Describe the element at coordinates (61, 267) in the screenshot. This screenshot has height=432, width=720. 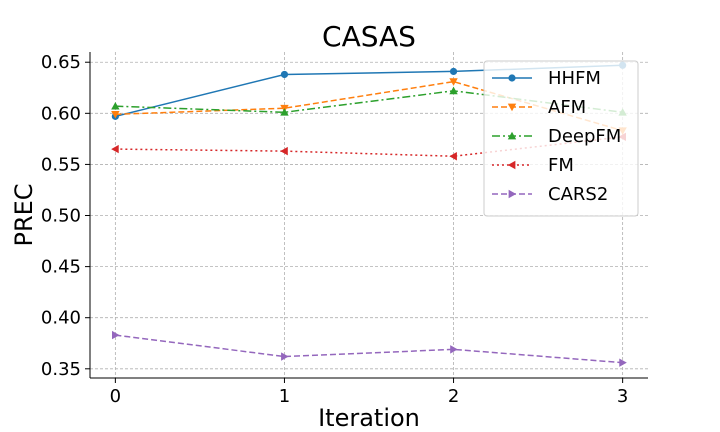
I see `y-tick-label: 0.45` at that location.